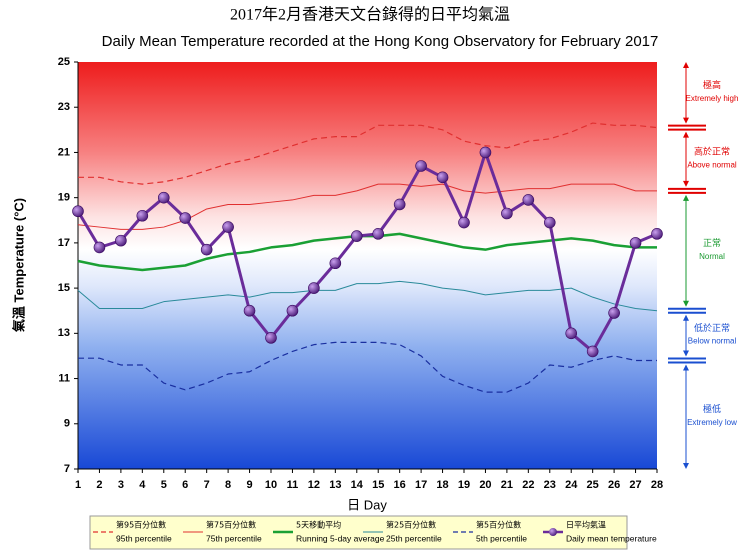 This screenshot has height=555, width=740. Describe the element at coordinates (67, 424) in the screenshot. I see `y-tick-label: 9` at that location.